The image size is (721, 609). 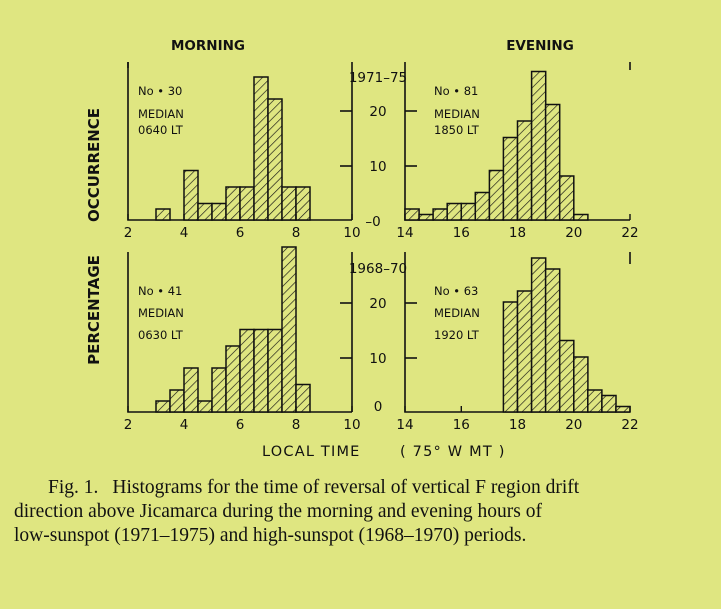 What do you see at coordinates (378, 330) in the screenshot?
I see `center-yaxis-bottom` at bounding box center [378, 330].